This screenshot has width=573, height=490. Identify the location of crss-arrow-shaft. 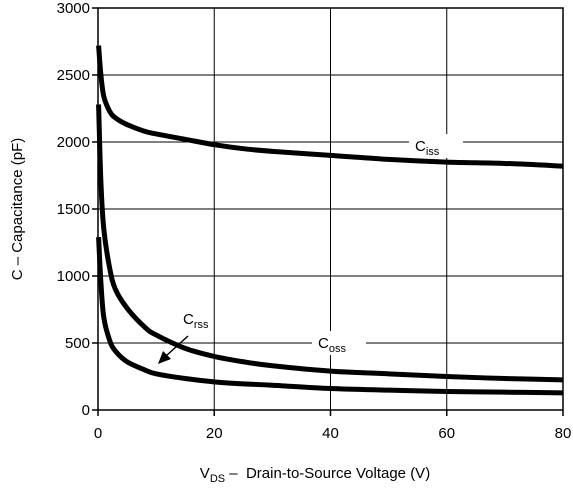
(177, 346).